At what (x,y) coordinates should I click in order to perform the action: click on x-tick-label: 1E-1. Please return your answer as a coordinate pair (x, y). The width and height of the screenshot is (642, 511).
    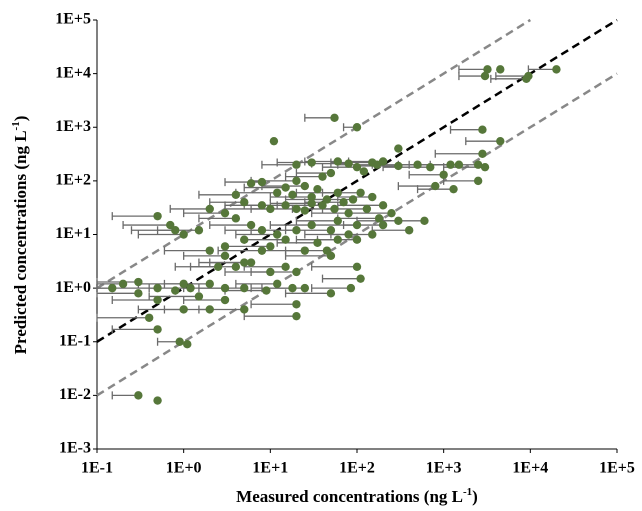
    Looking at the image, I should click on (97, 468).